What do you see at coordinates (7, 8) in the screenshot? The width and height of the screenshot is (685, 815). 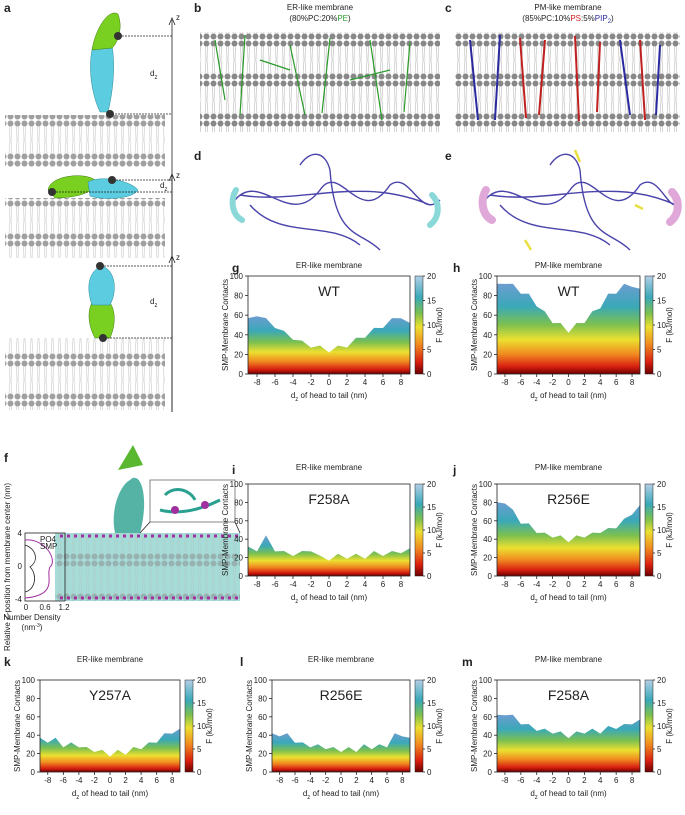 I see `panel-label: a` at bounding box center [7, 8].